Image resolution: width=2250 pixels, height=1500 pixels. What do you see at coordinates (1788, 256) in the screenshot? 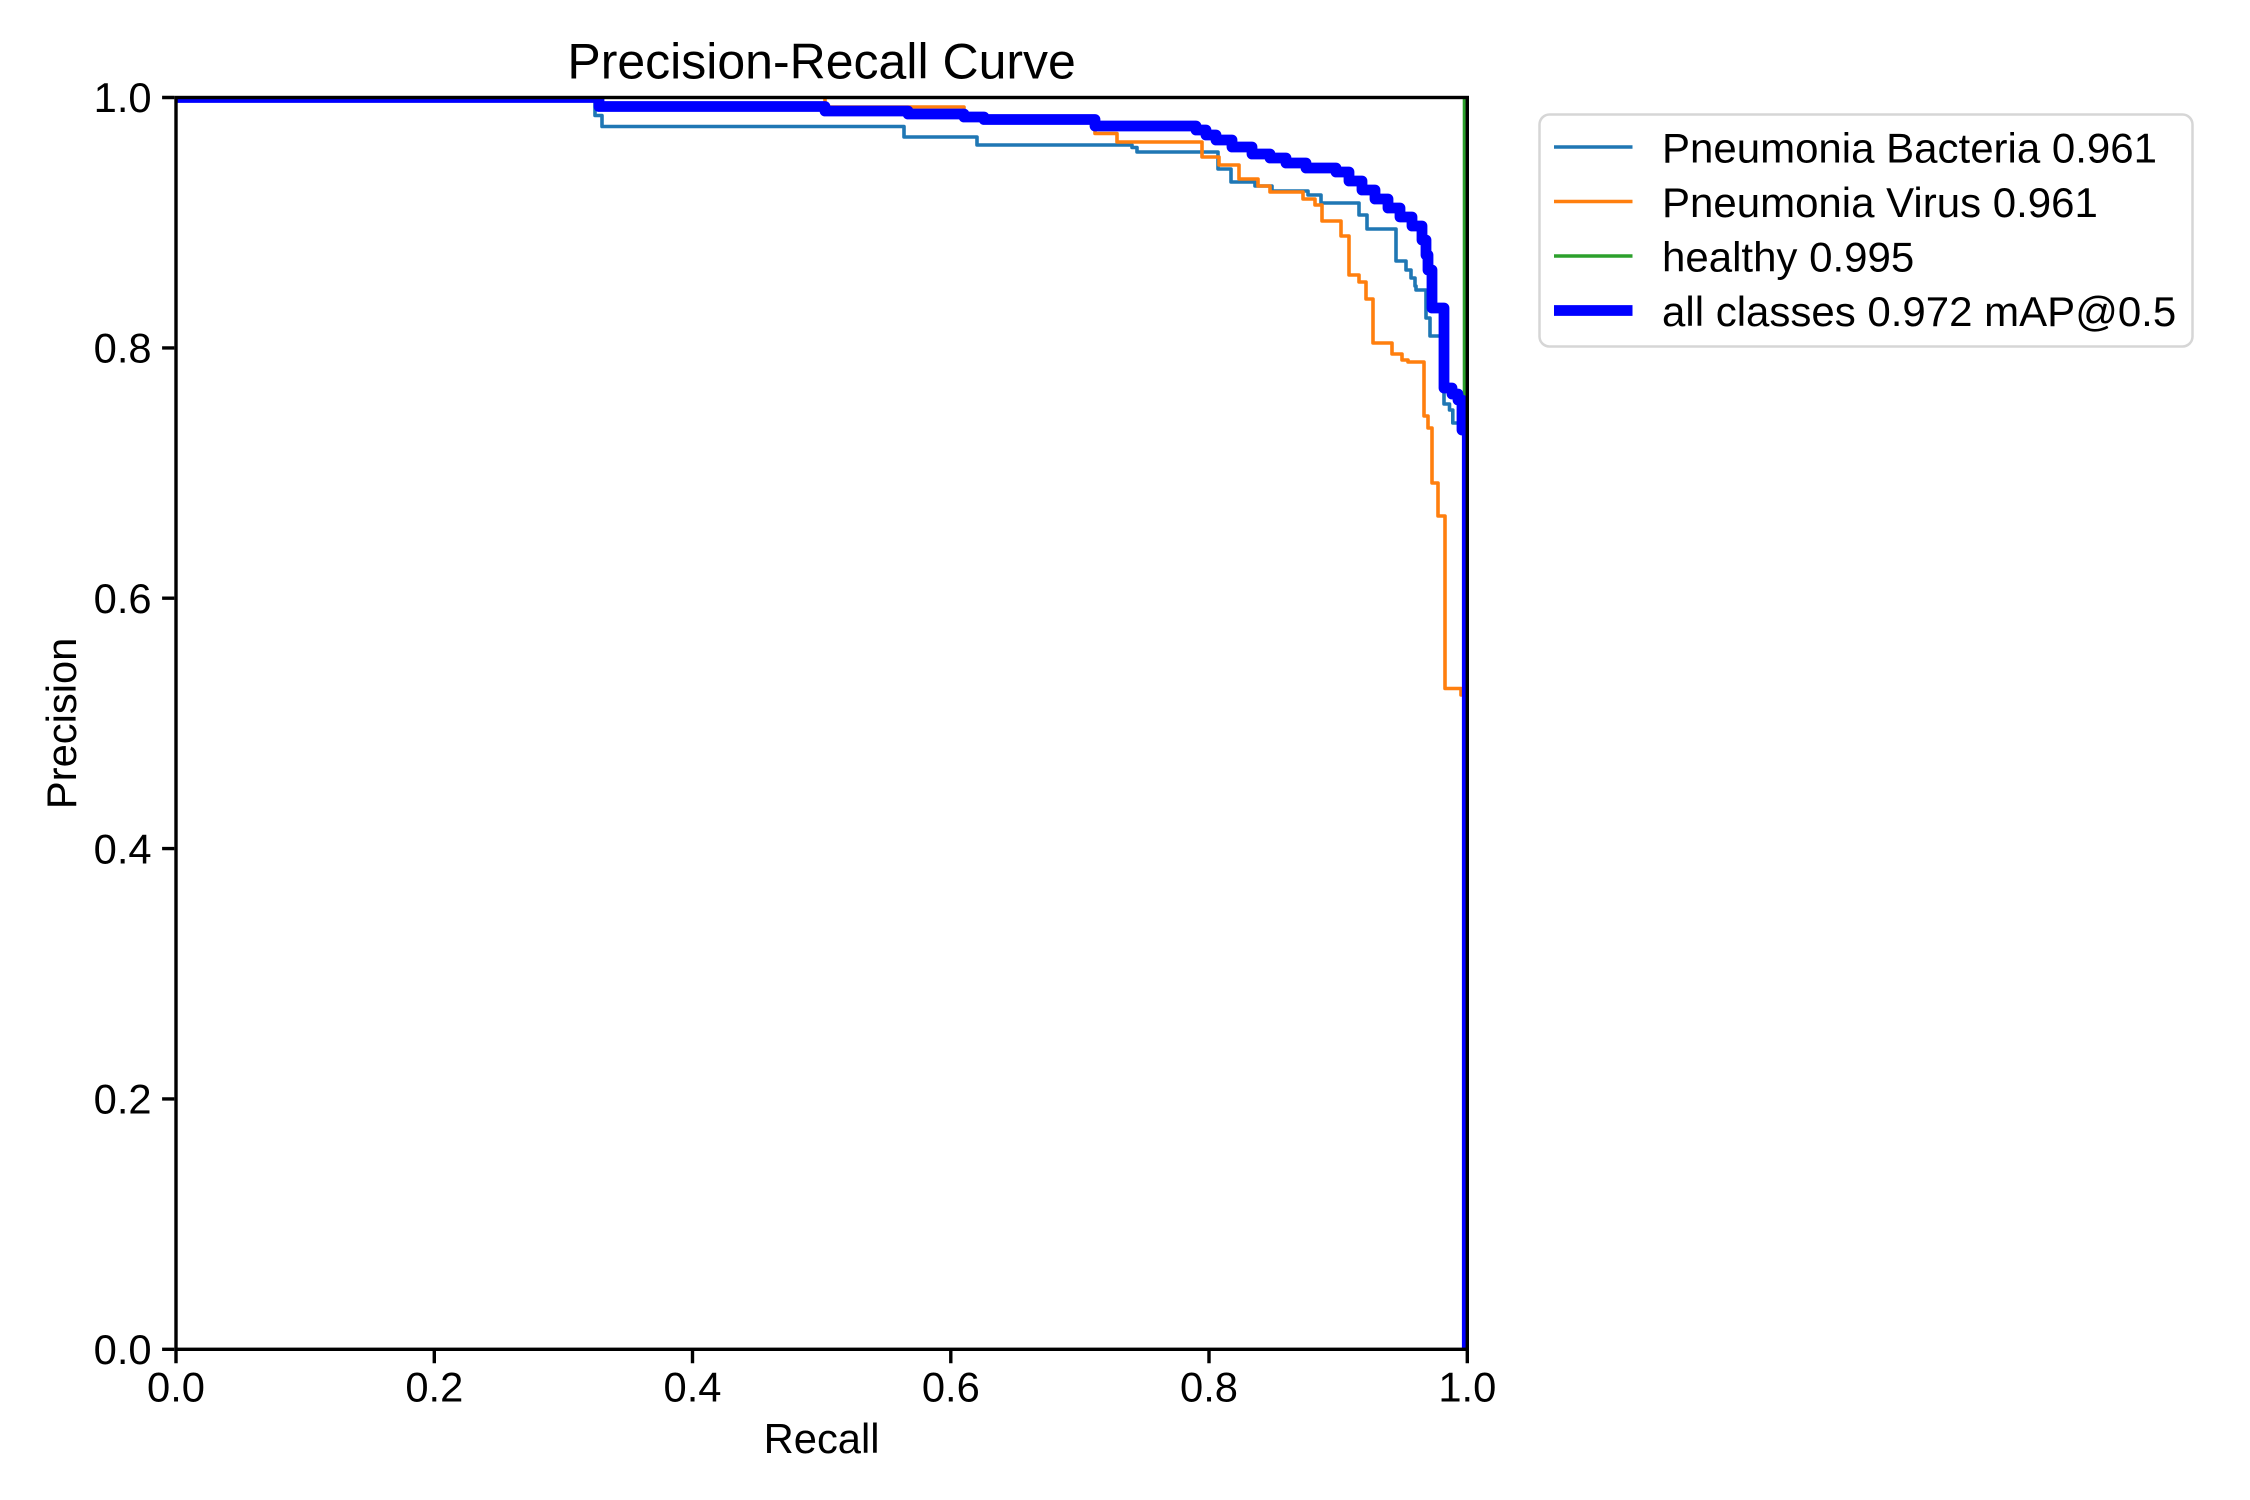
I see `svg-text: healthy 0.995` at bounding box center [1788, 256].